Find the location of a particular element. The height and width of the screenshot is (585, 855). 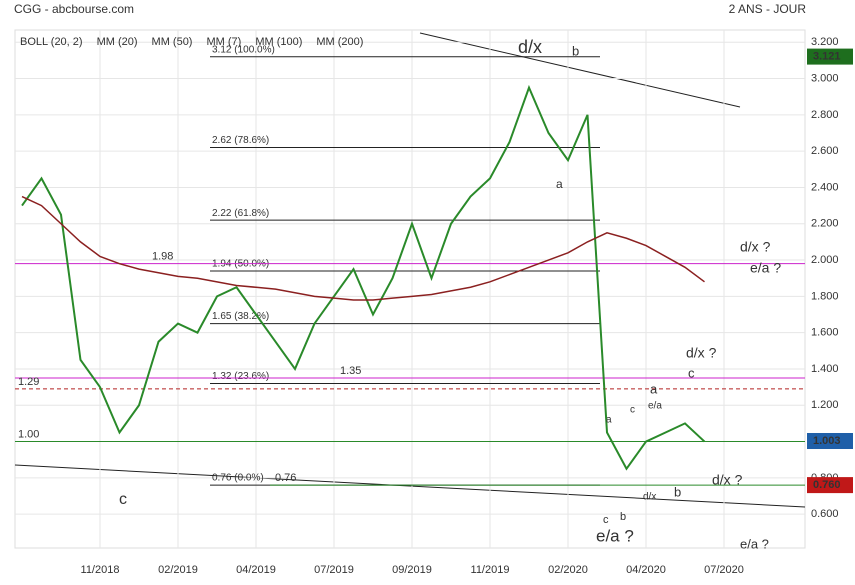

legend-entry: MM (100) is located at coordinates (278, 42).